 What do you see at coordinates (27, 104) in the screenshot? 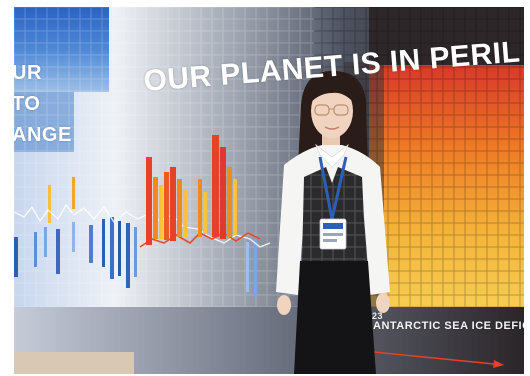
I see `slogan-line-2: TO` at bounding box center [27, 104].